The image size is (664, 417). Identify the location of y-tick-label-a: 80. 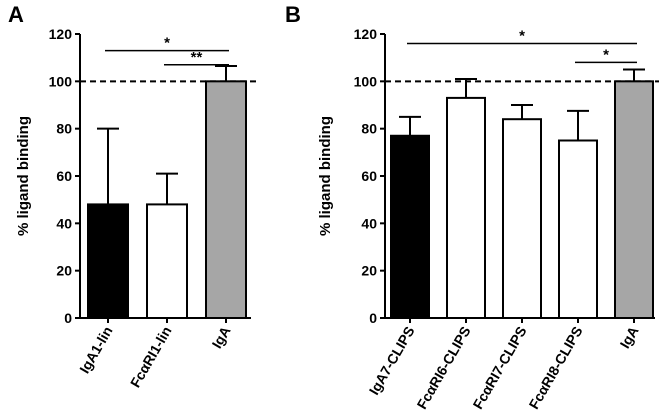
(64, 129).